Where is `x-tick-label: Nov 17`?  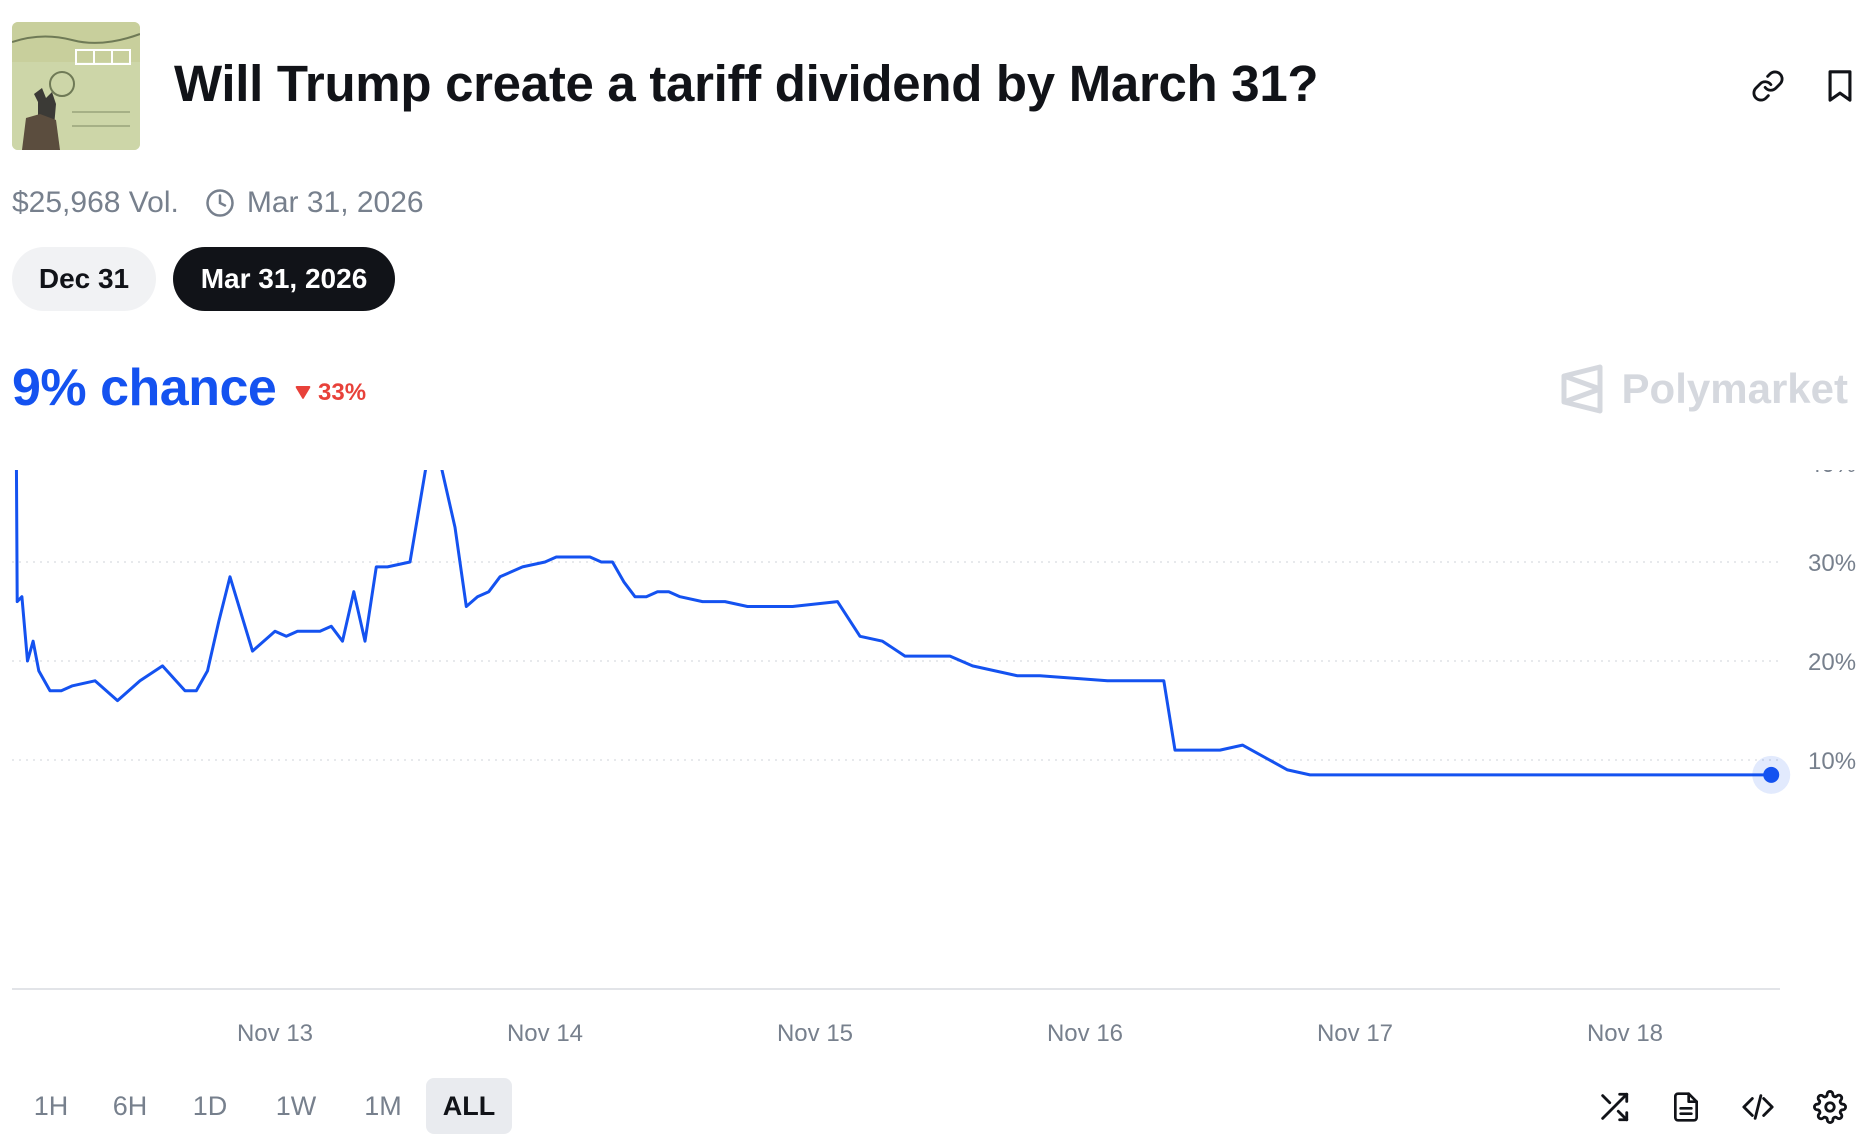 x-tick-label: Nov 17 is located at coordinates (1355, 1033).